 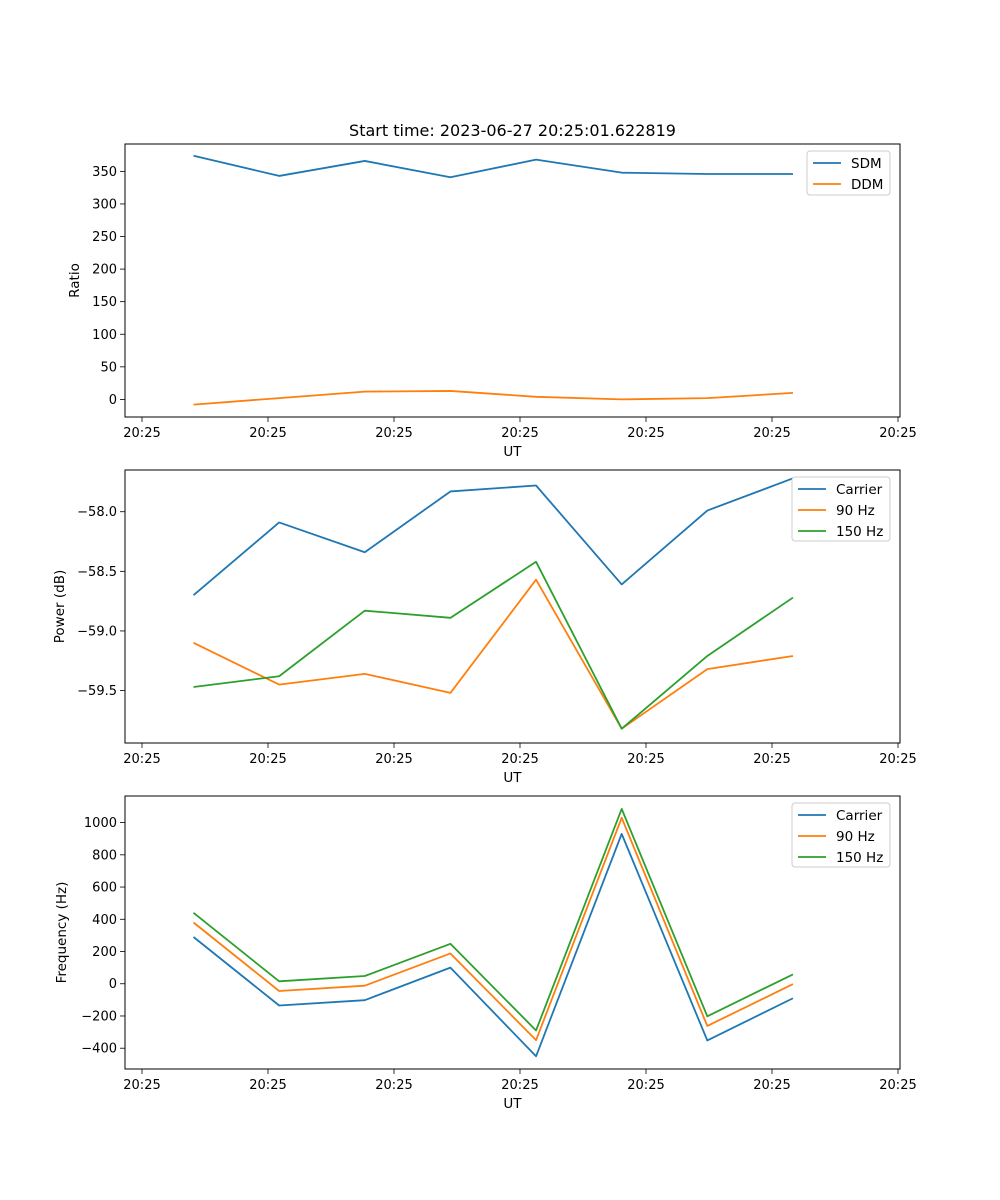 I want to click on power-series-line-carrier, so click(x=493, y=536).